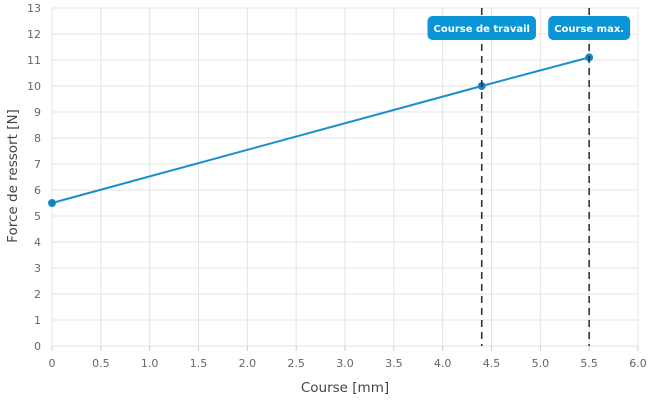 Image resolution: width=650 pixels, height=400 pixels. What do you see at coordinates (492, 363) in the screenshot?
I see `x-tick-label: 4.5` at bounding box center [492, 363].